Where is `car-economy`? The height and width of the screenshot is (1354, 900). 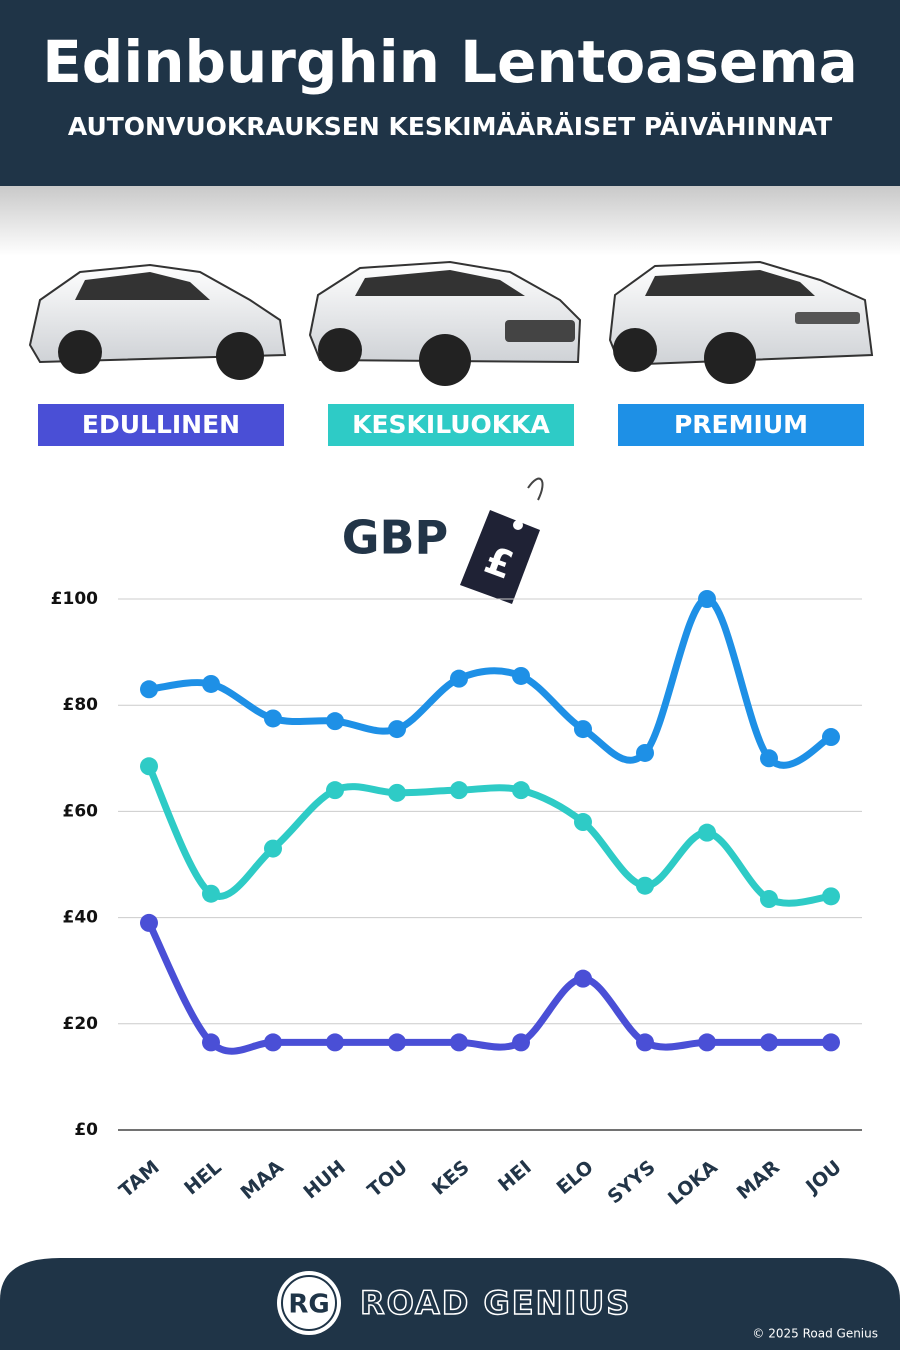
car-economy is located at coordinates (157, 321).